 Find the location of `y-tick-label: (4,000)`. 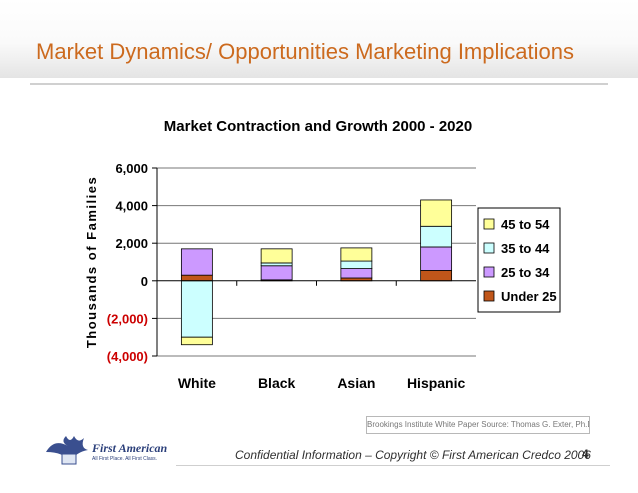

y-tick-label: (4,000) is located at coordinates (127, 356).